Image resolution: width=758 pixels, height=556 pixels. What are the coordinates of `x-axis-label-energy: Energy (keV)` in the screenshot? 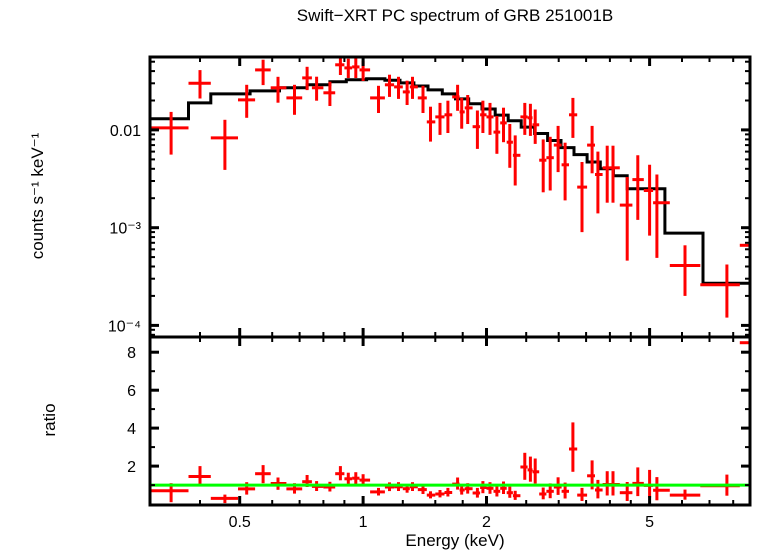 It's located at (455, 540).